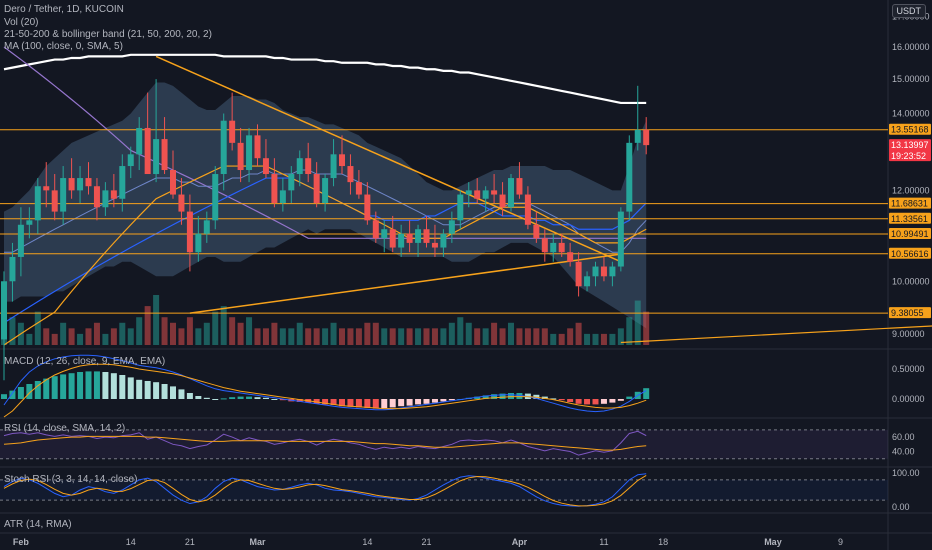 The height and width of the screenshot is (550, 932). I want to click on time-tick-label: May, so click(773, 542).